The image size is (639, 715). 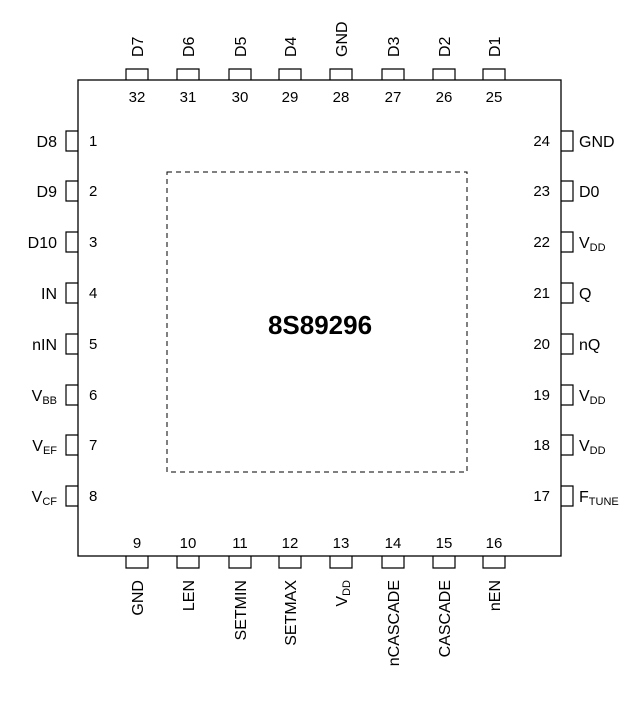 I want to click on pin-name-setmax-12: SETMAX, so click(x=291, y=613).